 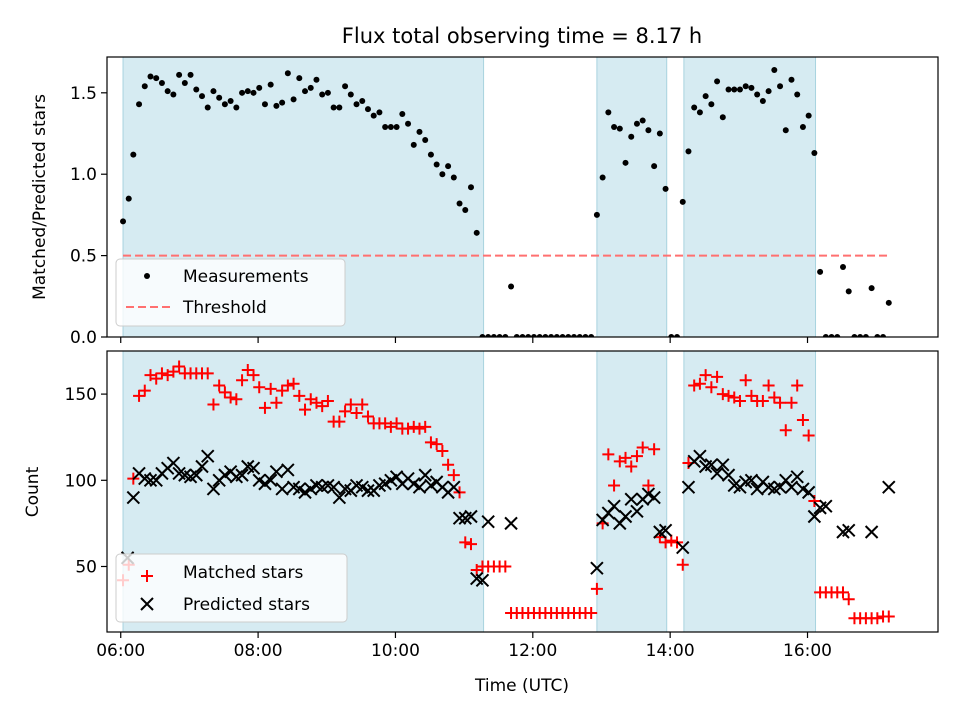 I want to click on bottom-y-tick-label: 50, so click(x=86, y=567).